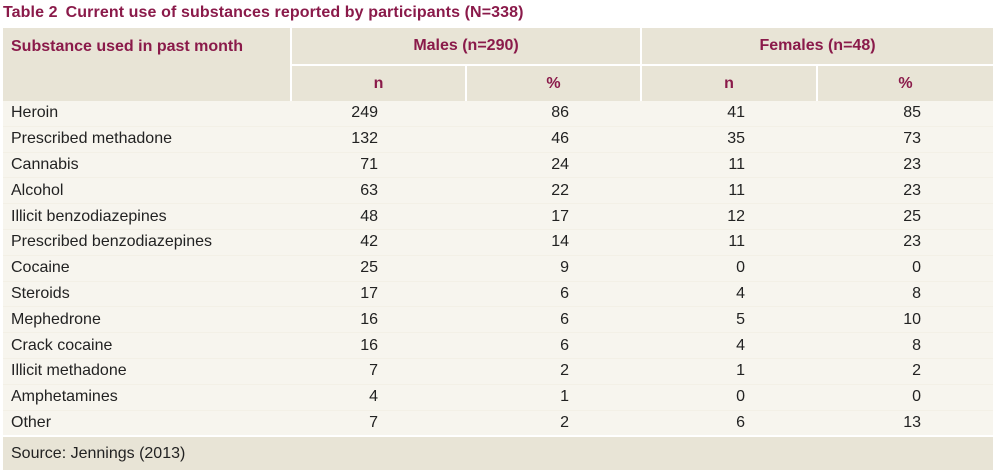  I want to click on substance-cell: Alcohol, so click(147, 191).